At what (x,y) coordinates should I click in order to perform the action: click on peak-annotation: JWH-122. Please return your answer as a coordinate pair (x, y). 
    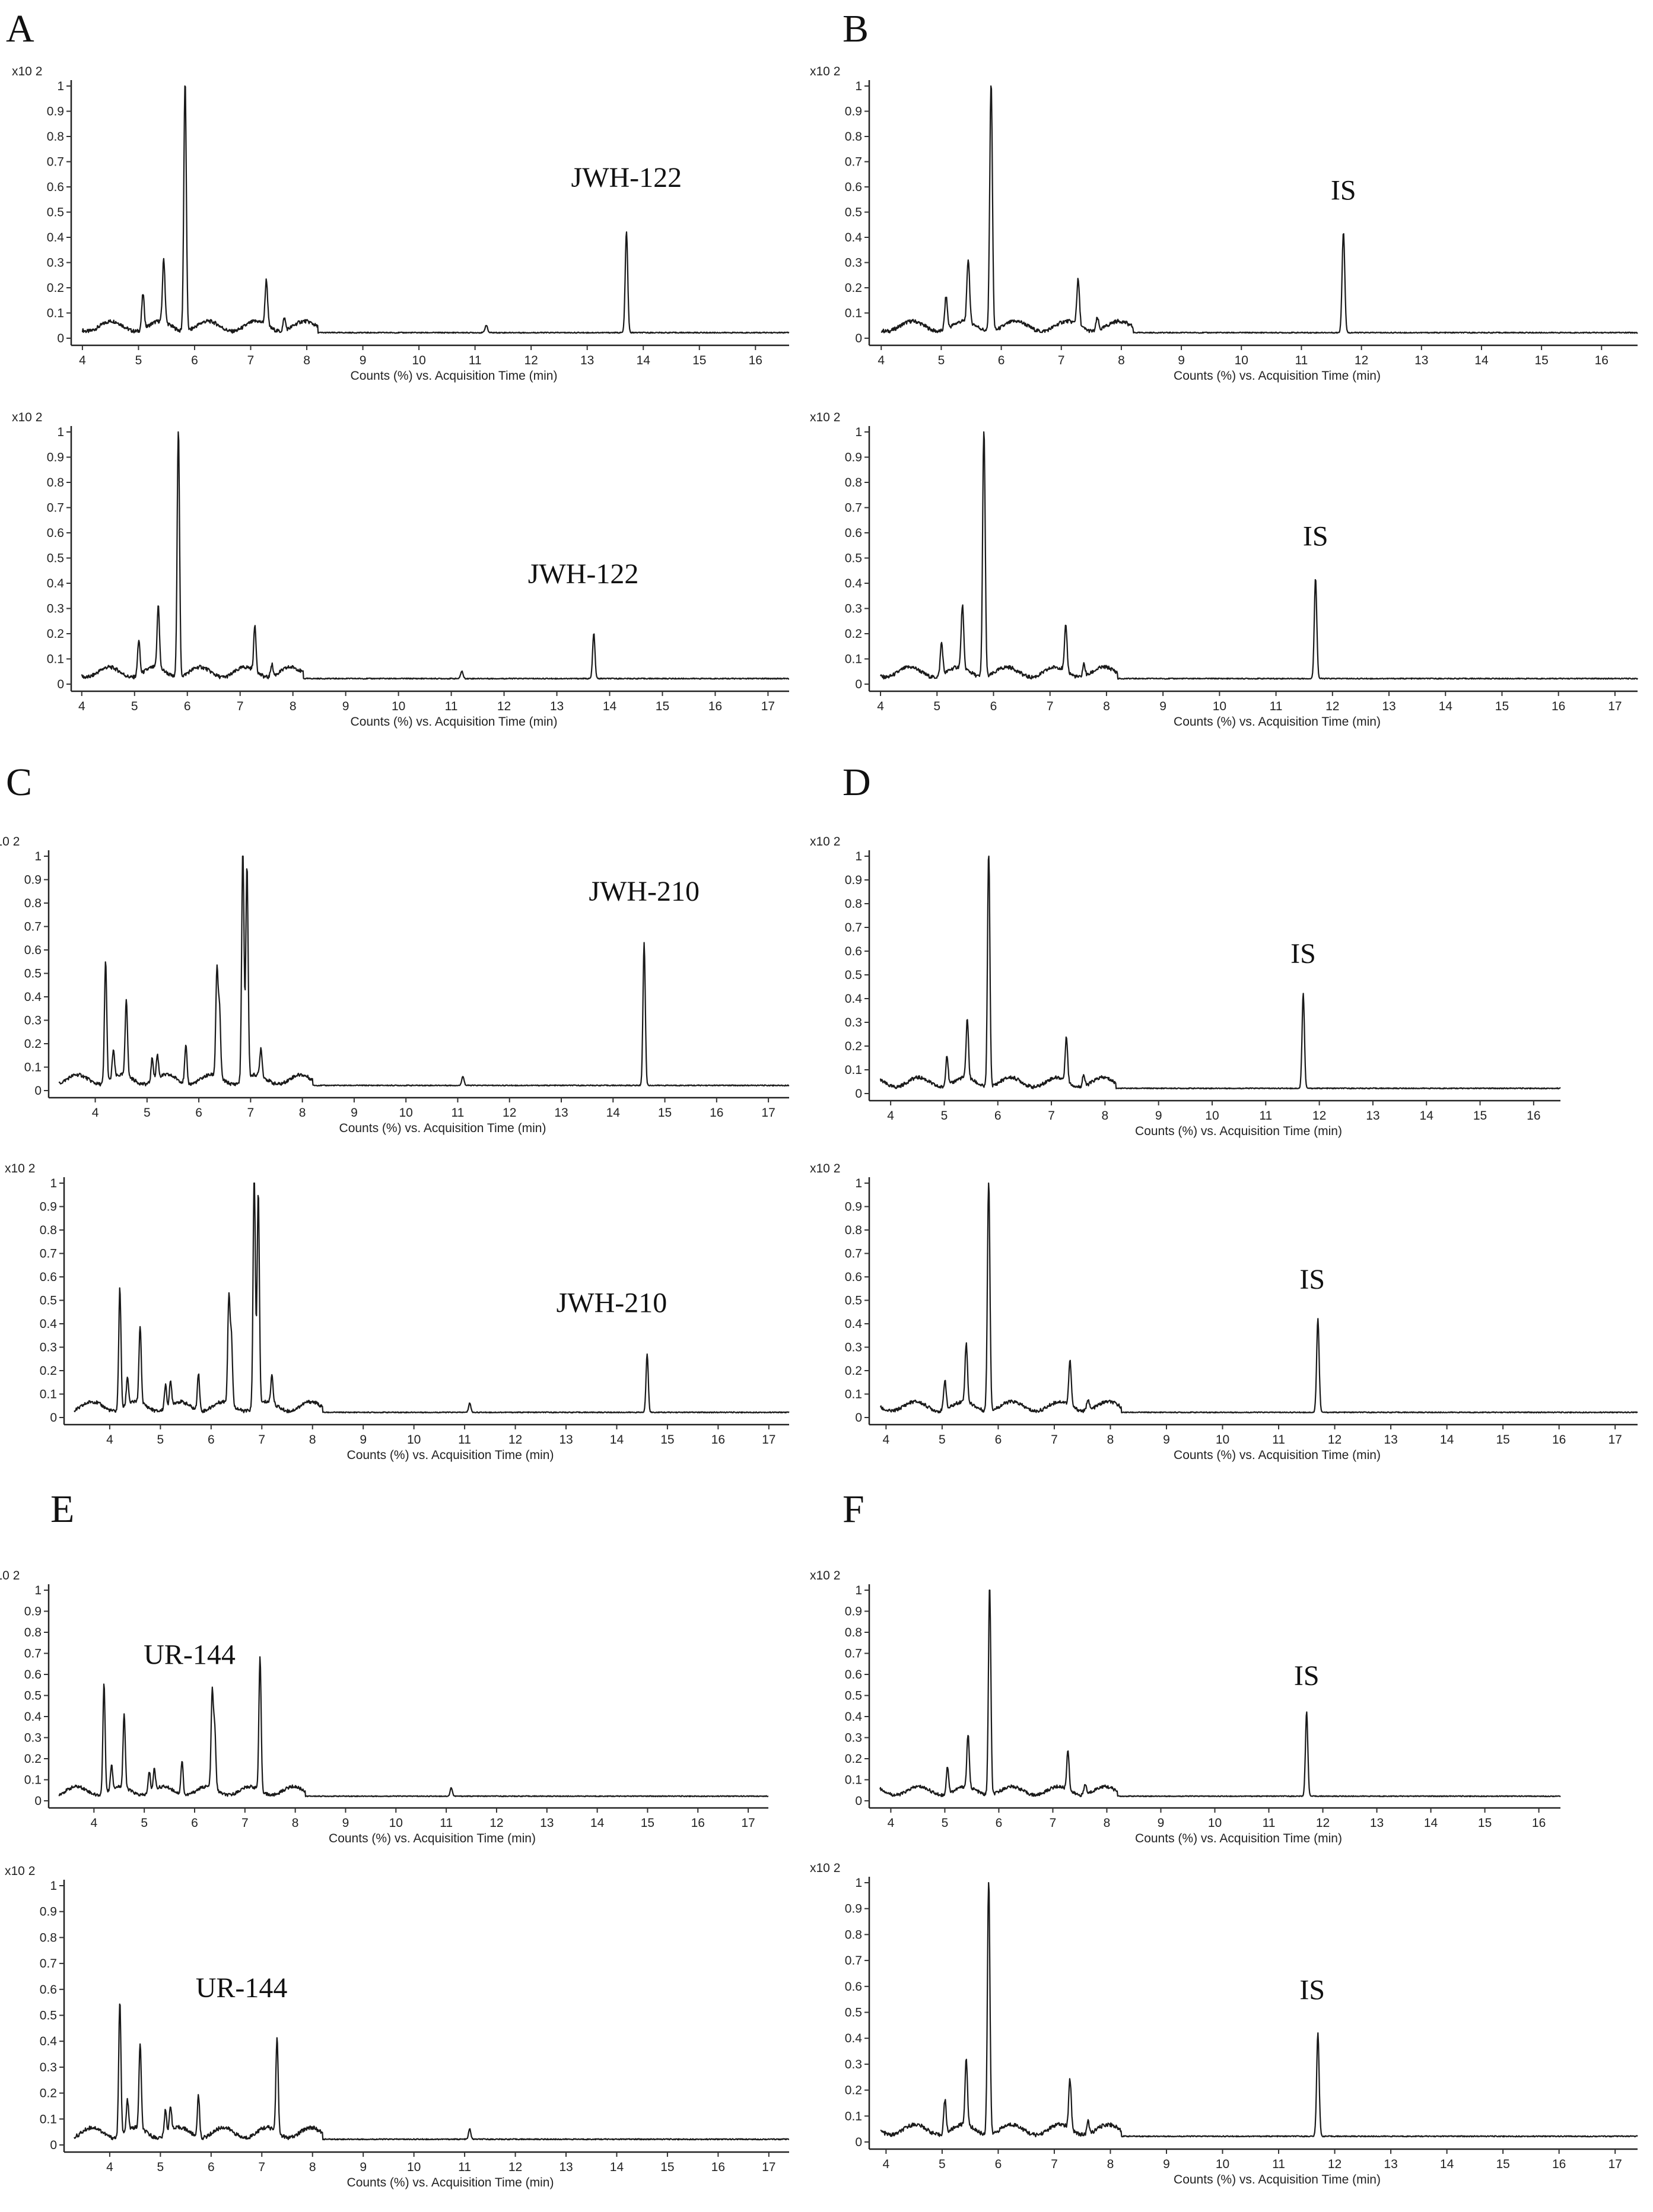
    Looking at the image, I should click on (626, 178).